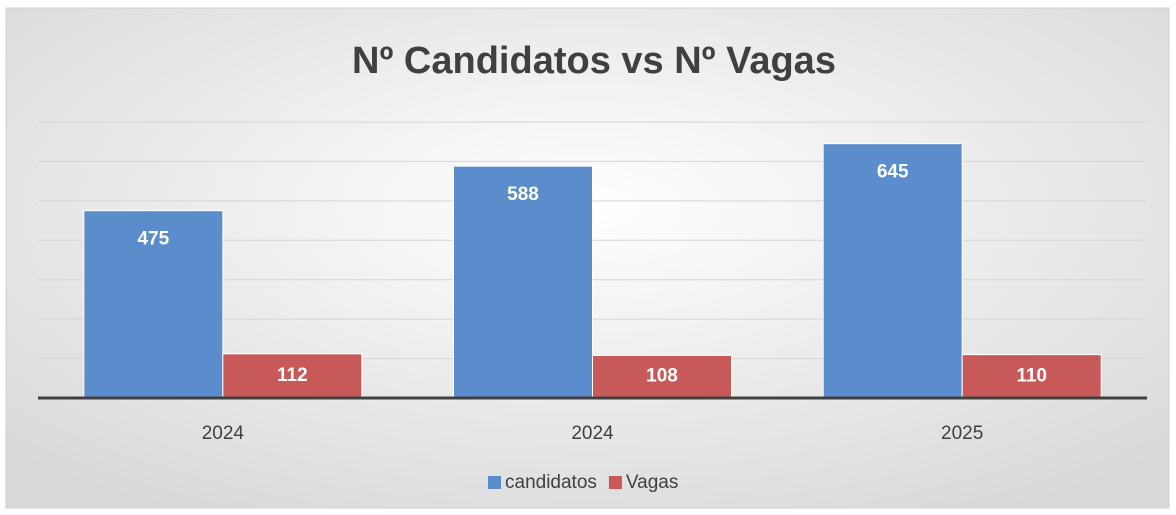 This screenshot has height=515, width=1176. I want to click on legend-label: candidatos, so click(551, 482).